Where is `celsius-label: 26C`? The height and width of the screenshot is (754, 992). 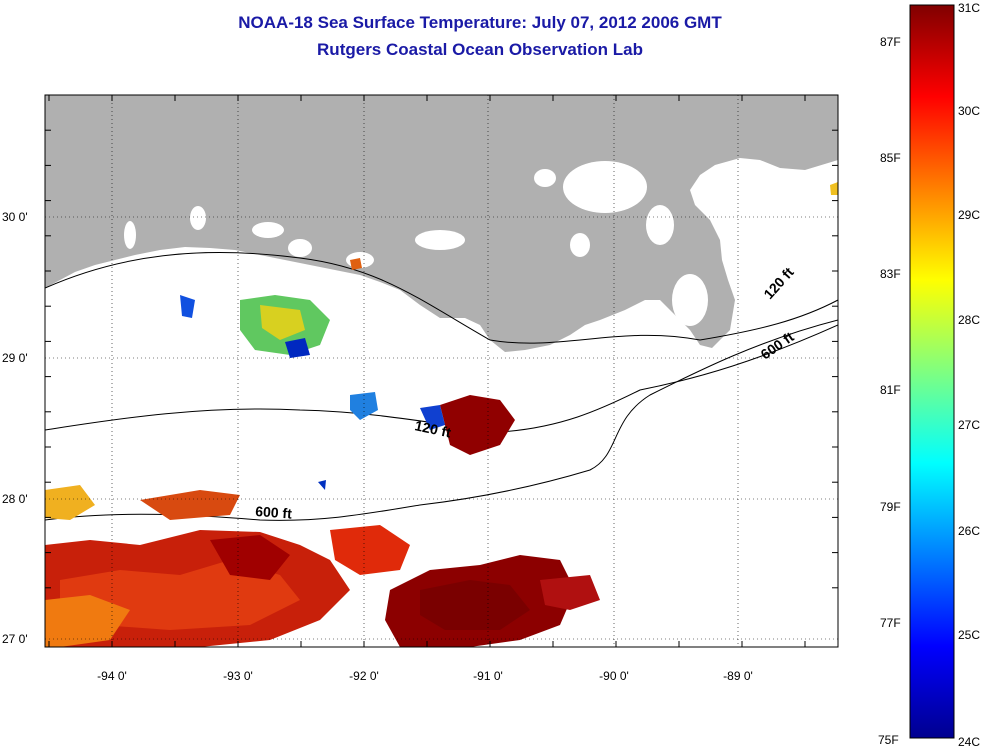 celsius-label: 26C is located at coordinates (969, 531).